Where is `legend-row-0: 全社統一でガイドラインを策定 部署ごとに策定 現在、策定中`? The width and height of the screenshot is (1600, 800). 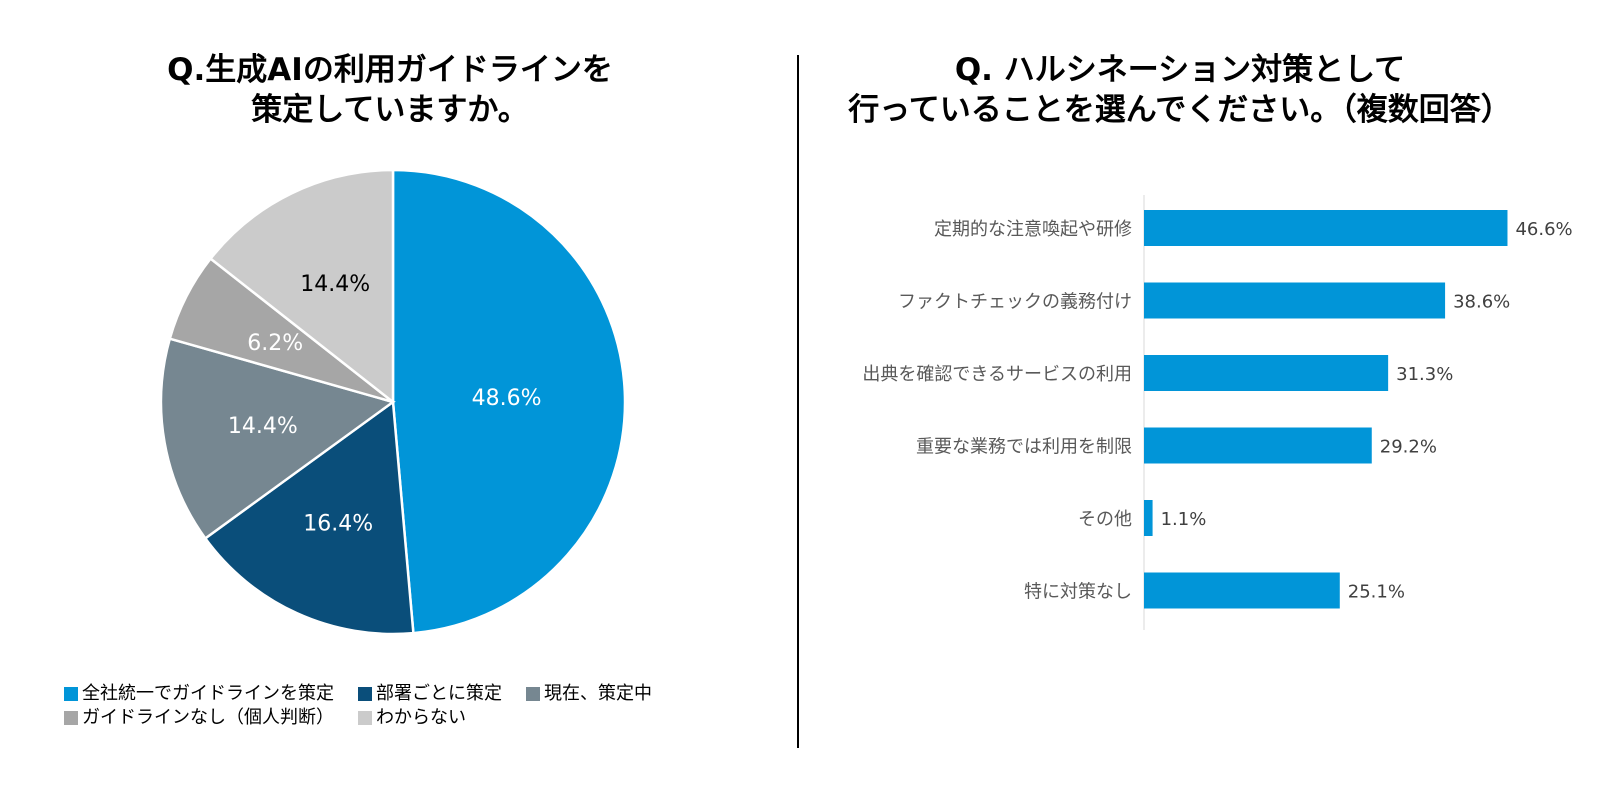
legend-row-0: 全社統一でガイドラインを策定 部署ごとに策定 現在、策定中 is located at coordinates (414, 694).